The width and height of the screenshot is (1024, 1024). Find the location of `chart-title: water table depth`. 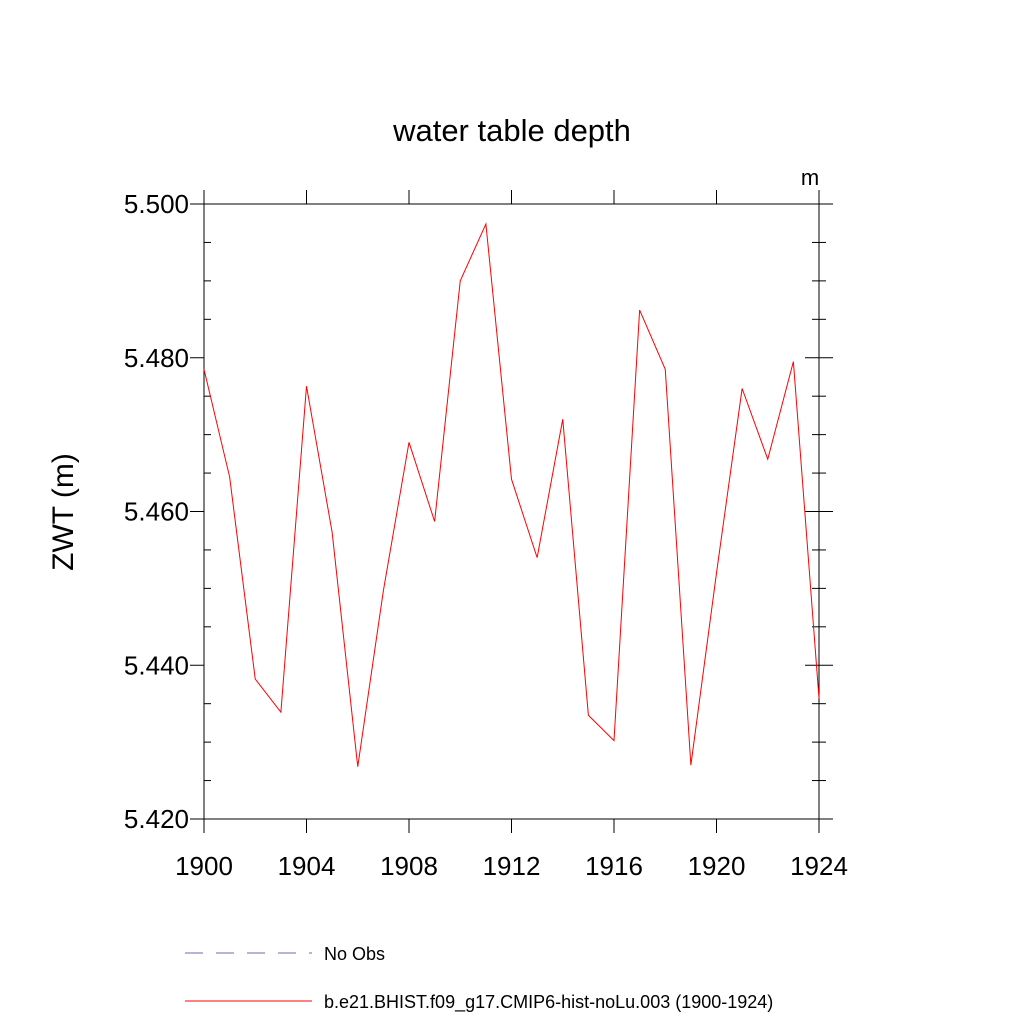

chart-title: water table depth is located at coordinates (511, 130).